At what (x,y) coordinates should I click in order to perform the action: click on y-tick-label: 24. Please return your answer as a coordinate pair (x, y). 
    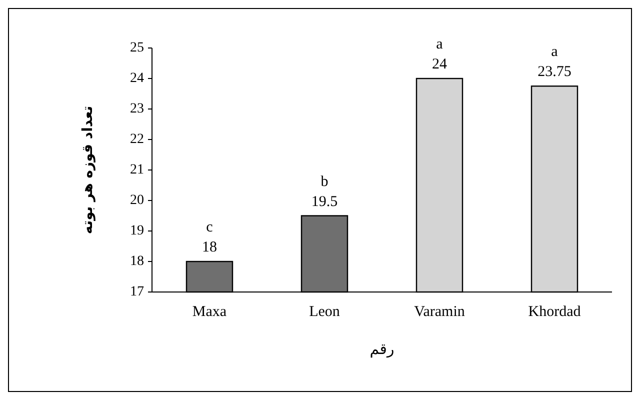
    Looking at the image, I should click on (137, 78).